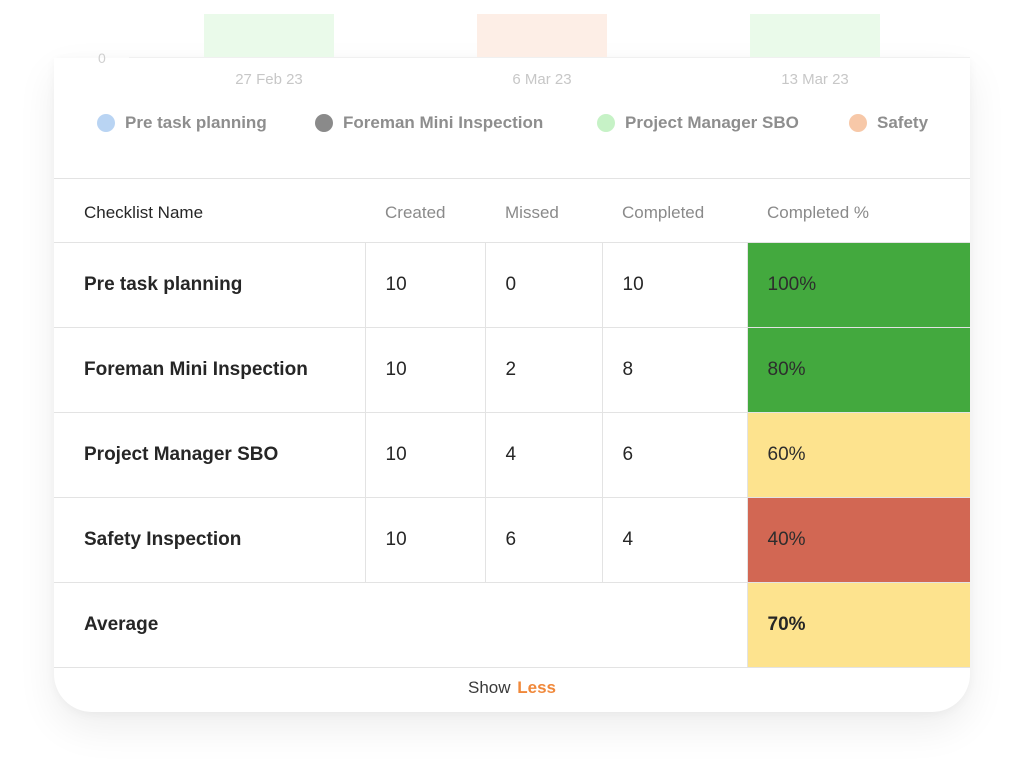 This screenshot has width=1024, height=766. What do you see at coordinates (675, 455) in the screenshot?
I see `completed-cell: 6` at bounding box center [675, 455].